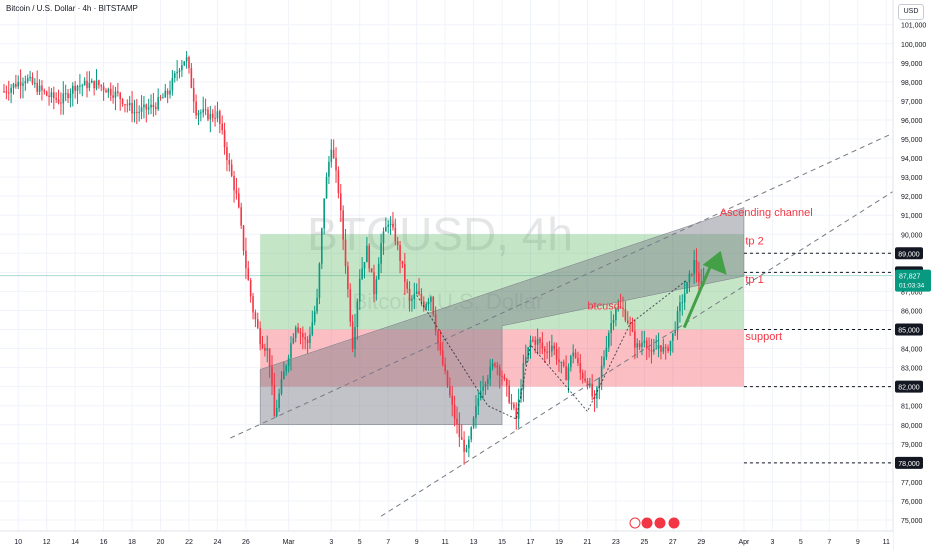 This screenshot has width=932, height=550. I want to click on time-tick-label: 20, so click(161, 542).